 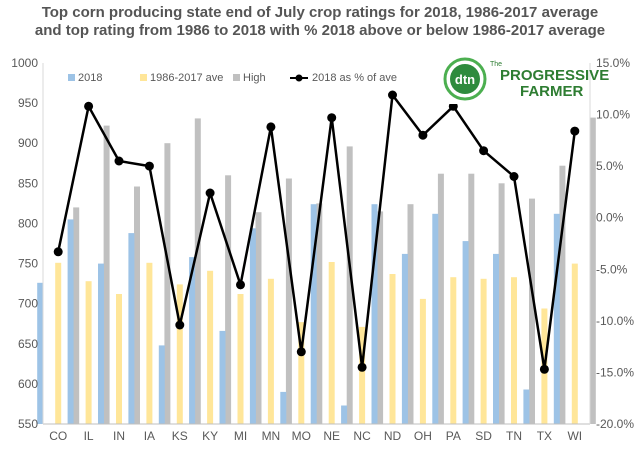 I want to click on point-pct-OH, so click(x=423, y=135).